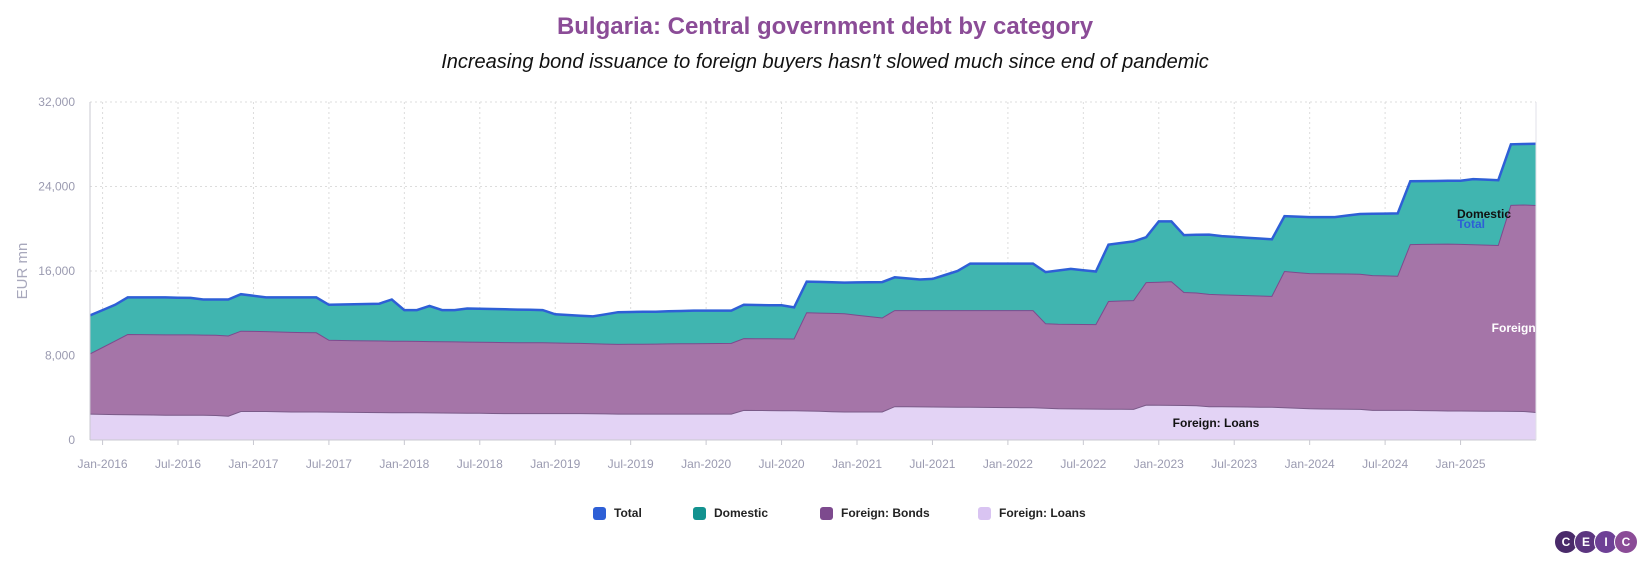 This screenshot has width=1650, height=564. What do you see at coordinates (631, 464) in the screenshot?
I see `x-tick-label: Jul-2019` at bounding box center [631, 464].